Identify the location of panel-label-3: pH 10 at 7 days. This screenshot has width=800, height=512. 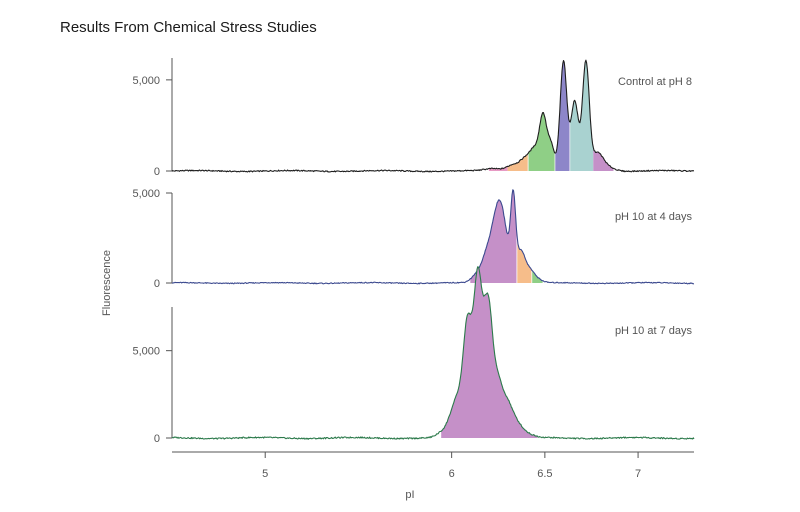
(654, 331).